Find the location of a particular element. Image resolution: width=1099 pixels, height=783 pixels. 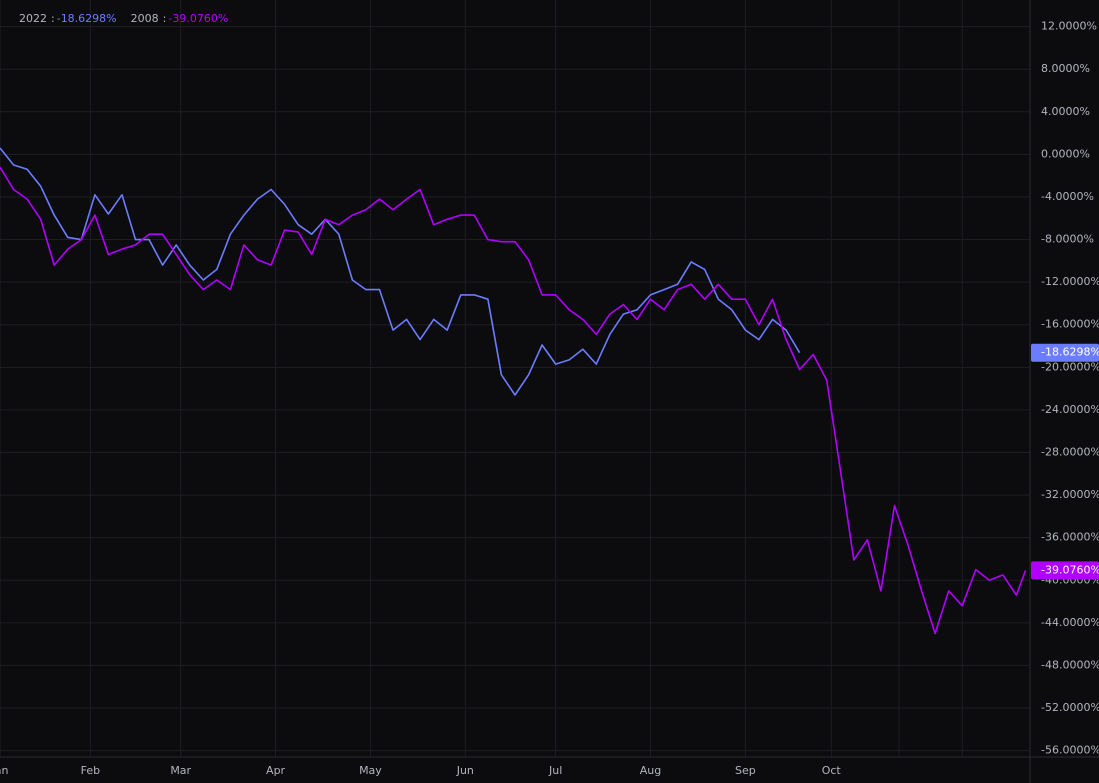

y-tick-label: -56.0000% is located at coordinates (1070, 750).